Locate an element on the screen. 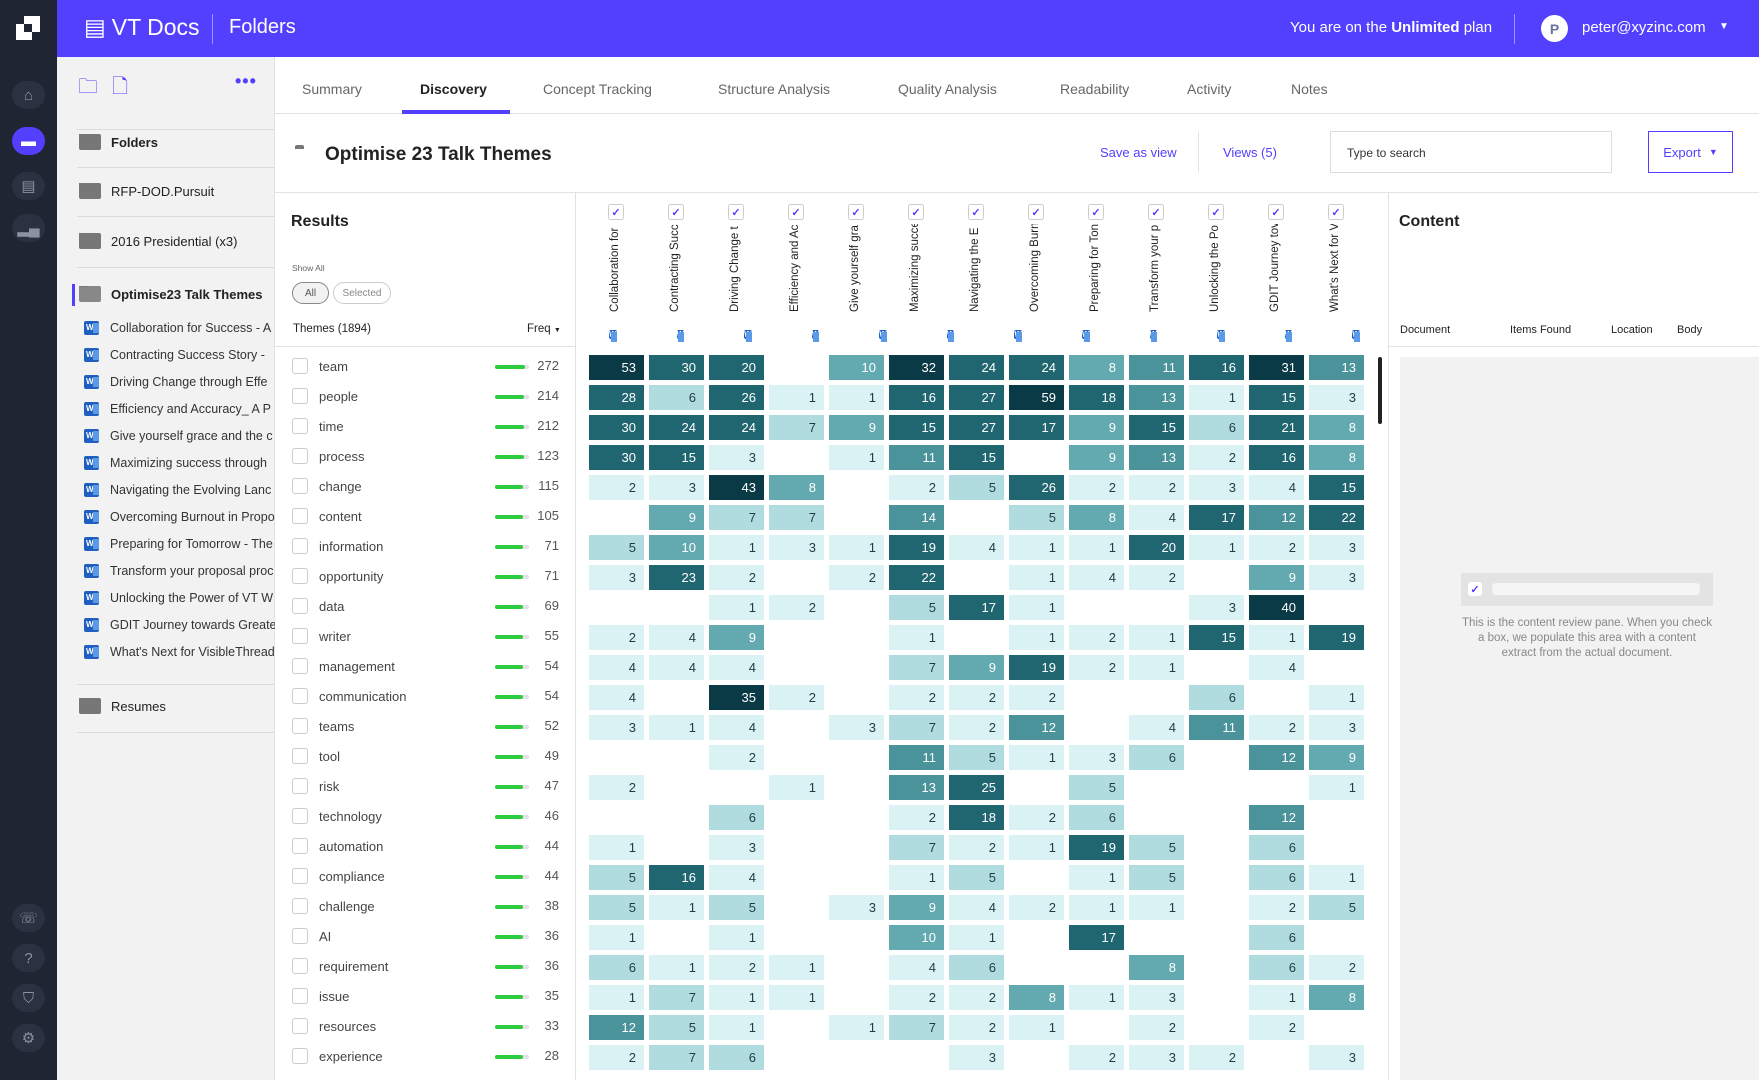  theme-row: management 54 is located at coordinates (425, 667).